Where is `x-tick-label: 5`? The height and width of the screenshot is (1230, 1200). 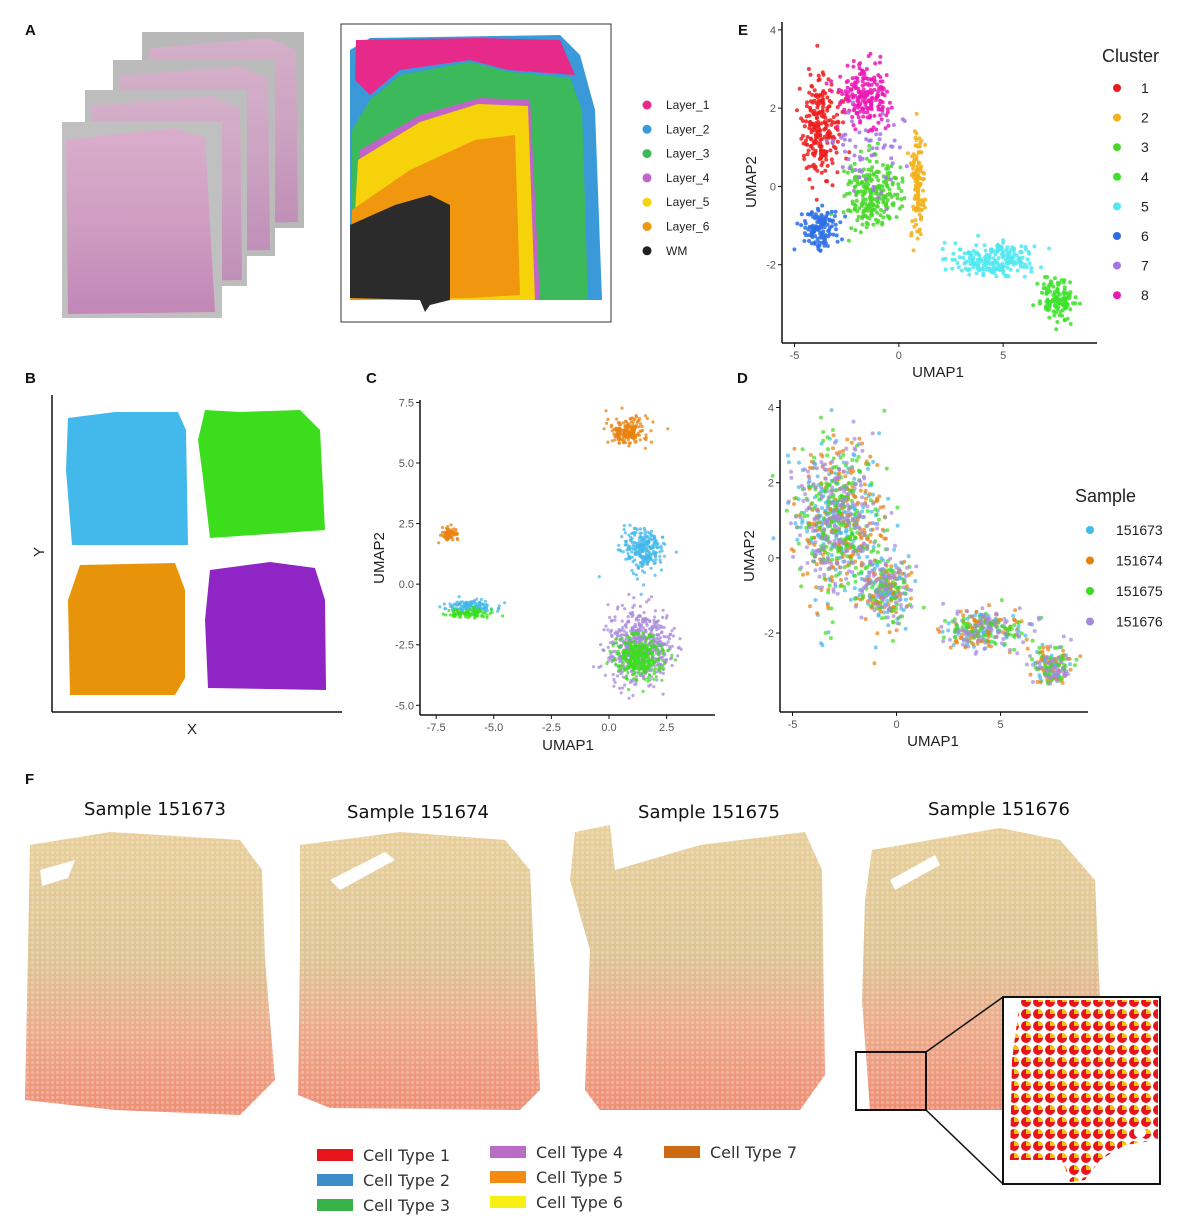
x-tick-label: 5 is located at coordinates (1001, 725).